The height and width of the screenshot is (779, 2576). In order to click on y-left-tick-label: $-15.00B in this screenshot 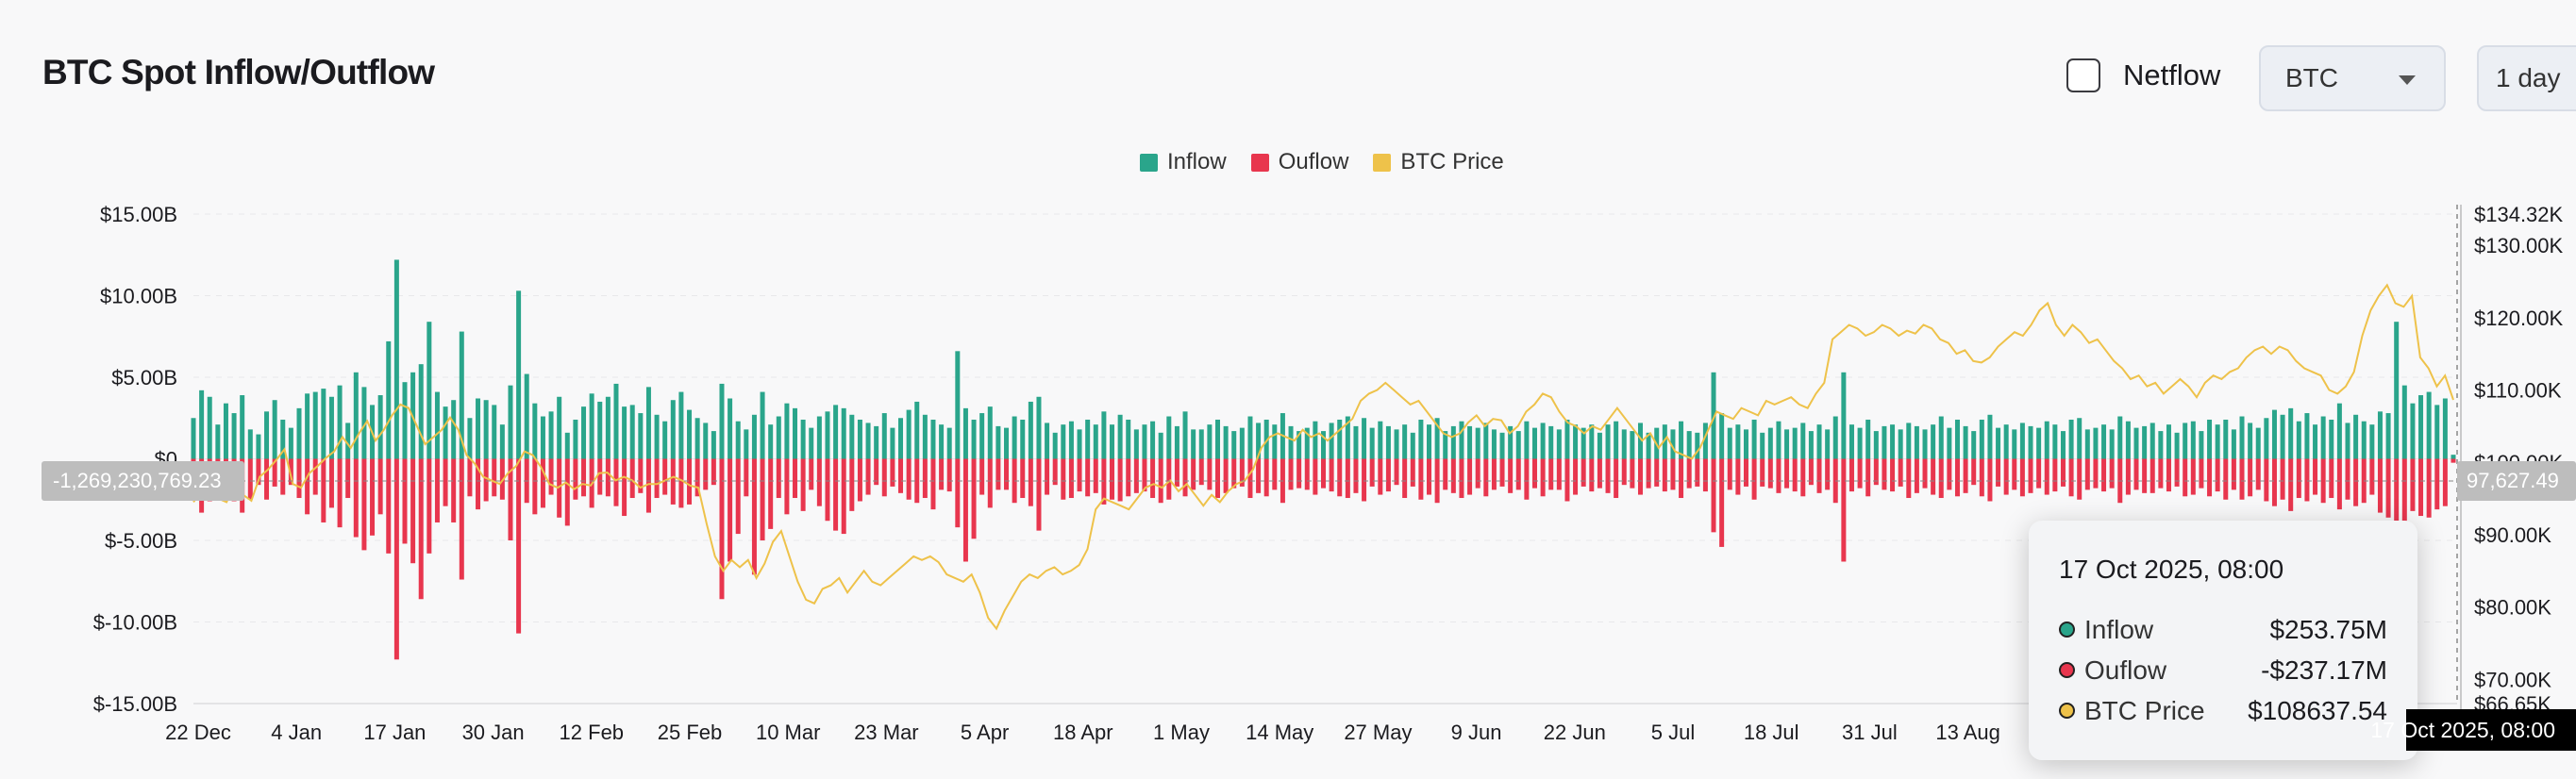, I will do `click(135, 704)`.